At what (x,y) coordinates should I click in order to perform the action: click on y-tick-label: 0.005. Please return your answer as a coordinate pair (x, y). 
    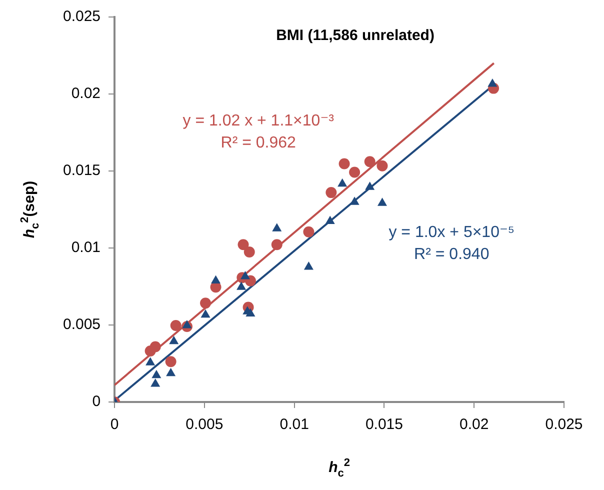
    Looking at the image, I should click on (81, 325).